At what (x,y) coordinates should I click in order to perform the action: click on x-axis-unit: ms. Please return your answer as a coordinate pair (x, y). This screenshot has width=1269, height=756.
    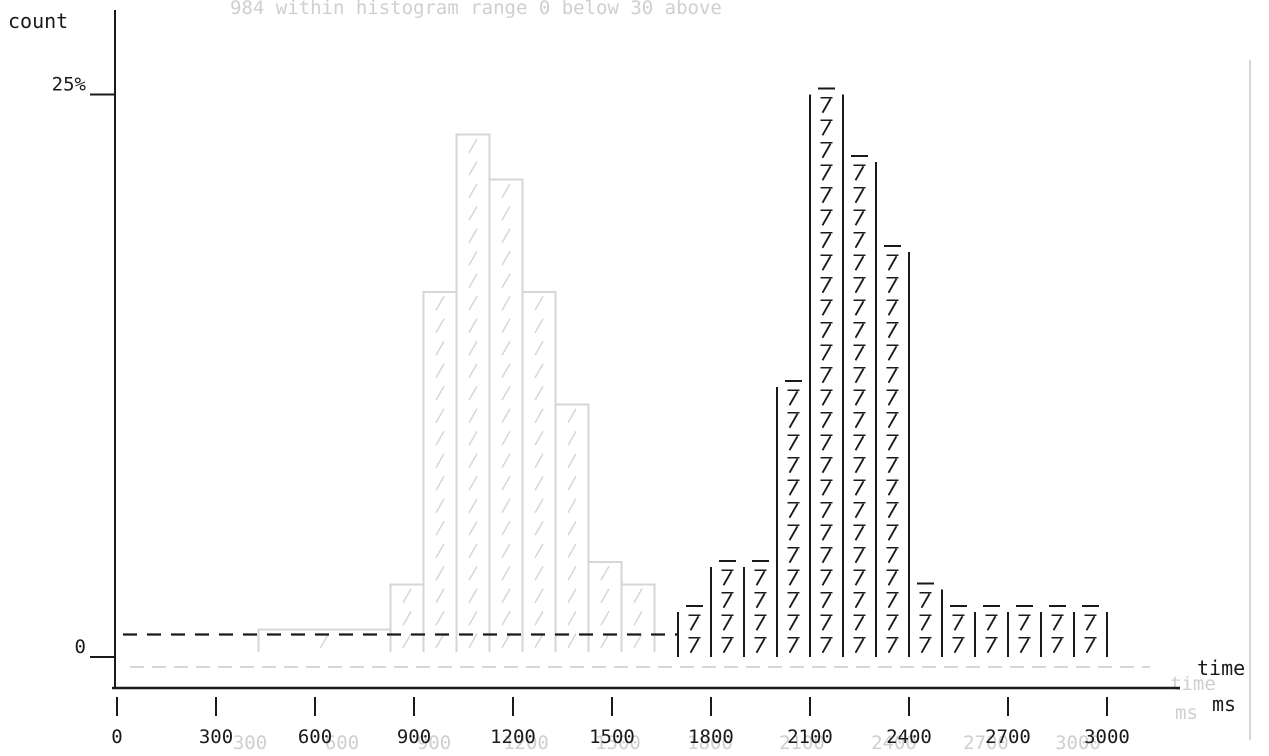
    Looking at the image, I should click on (1224, 704).